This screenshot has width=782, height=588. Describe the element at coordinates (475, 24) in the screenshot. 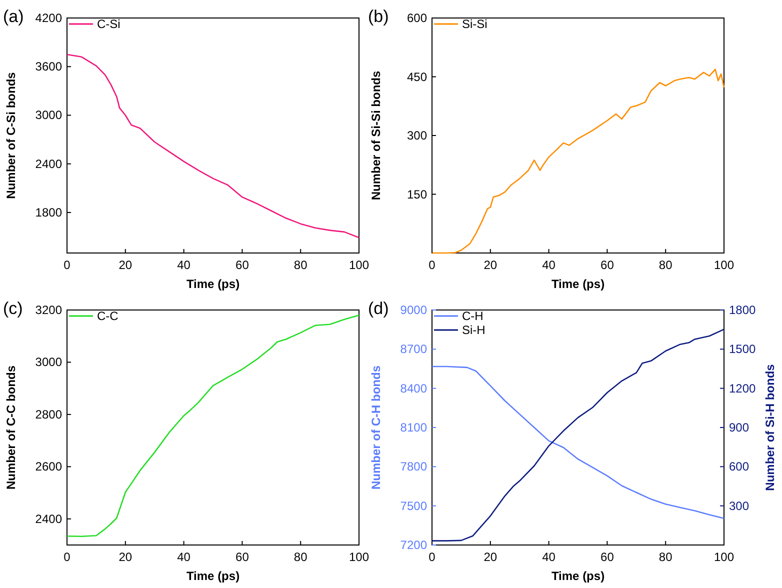

I see `legend-label: Si-Si` at that location.